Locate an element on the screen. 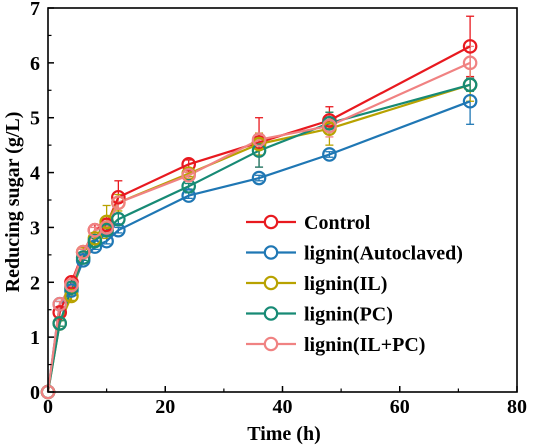  legend-label: lignin(IL) is located at coordinates (345, 284).